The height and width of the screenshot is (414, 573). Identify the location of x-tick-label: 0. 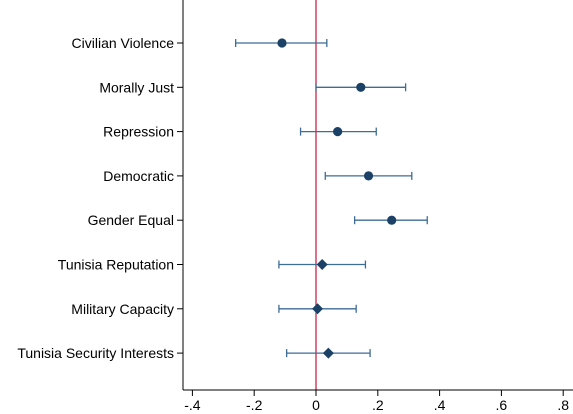
(316, 405).